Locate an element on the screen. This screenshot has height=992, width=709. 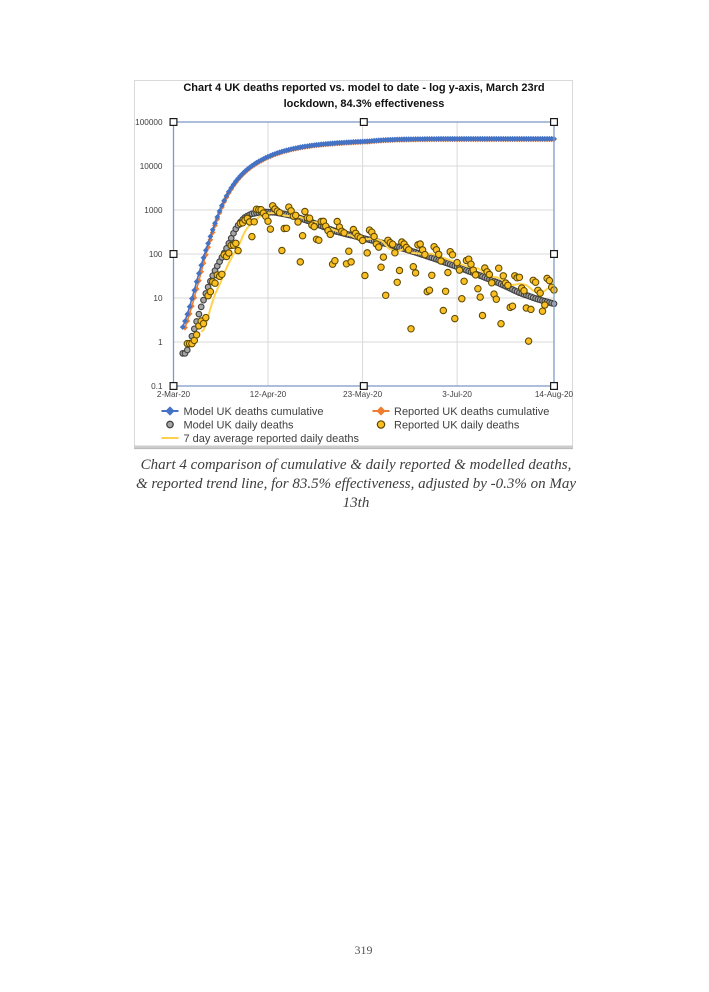
svg-text: 1 is located at coordinates (160, 342).